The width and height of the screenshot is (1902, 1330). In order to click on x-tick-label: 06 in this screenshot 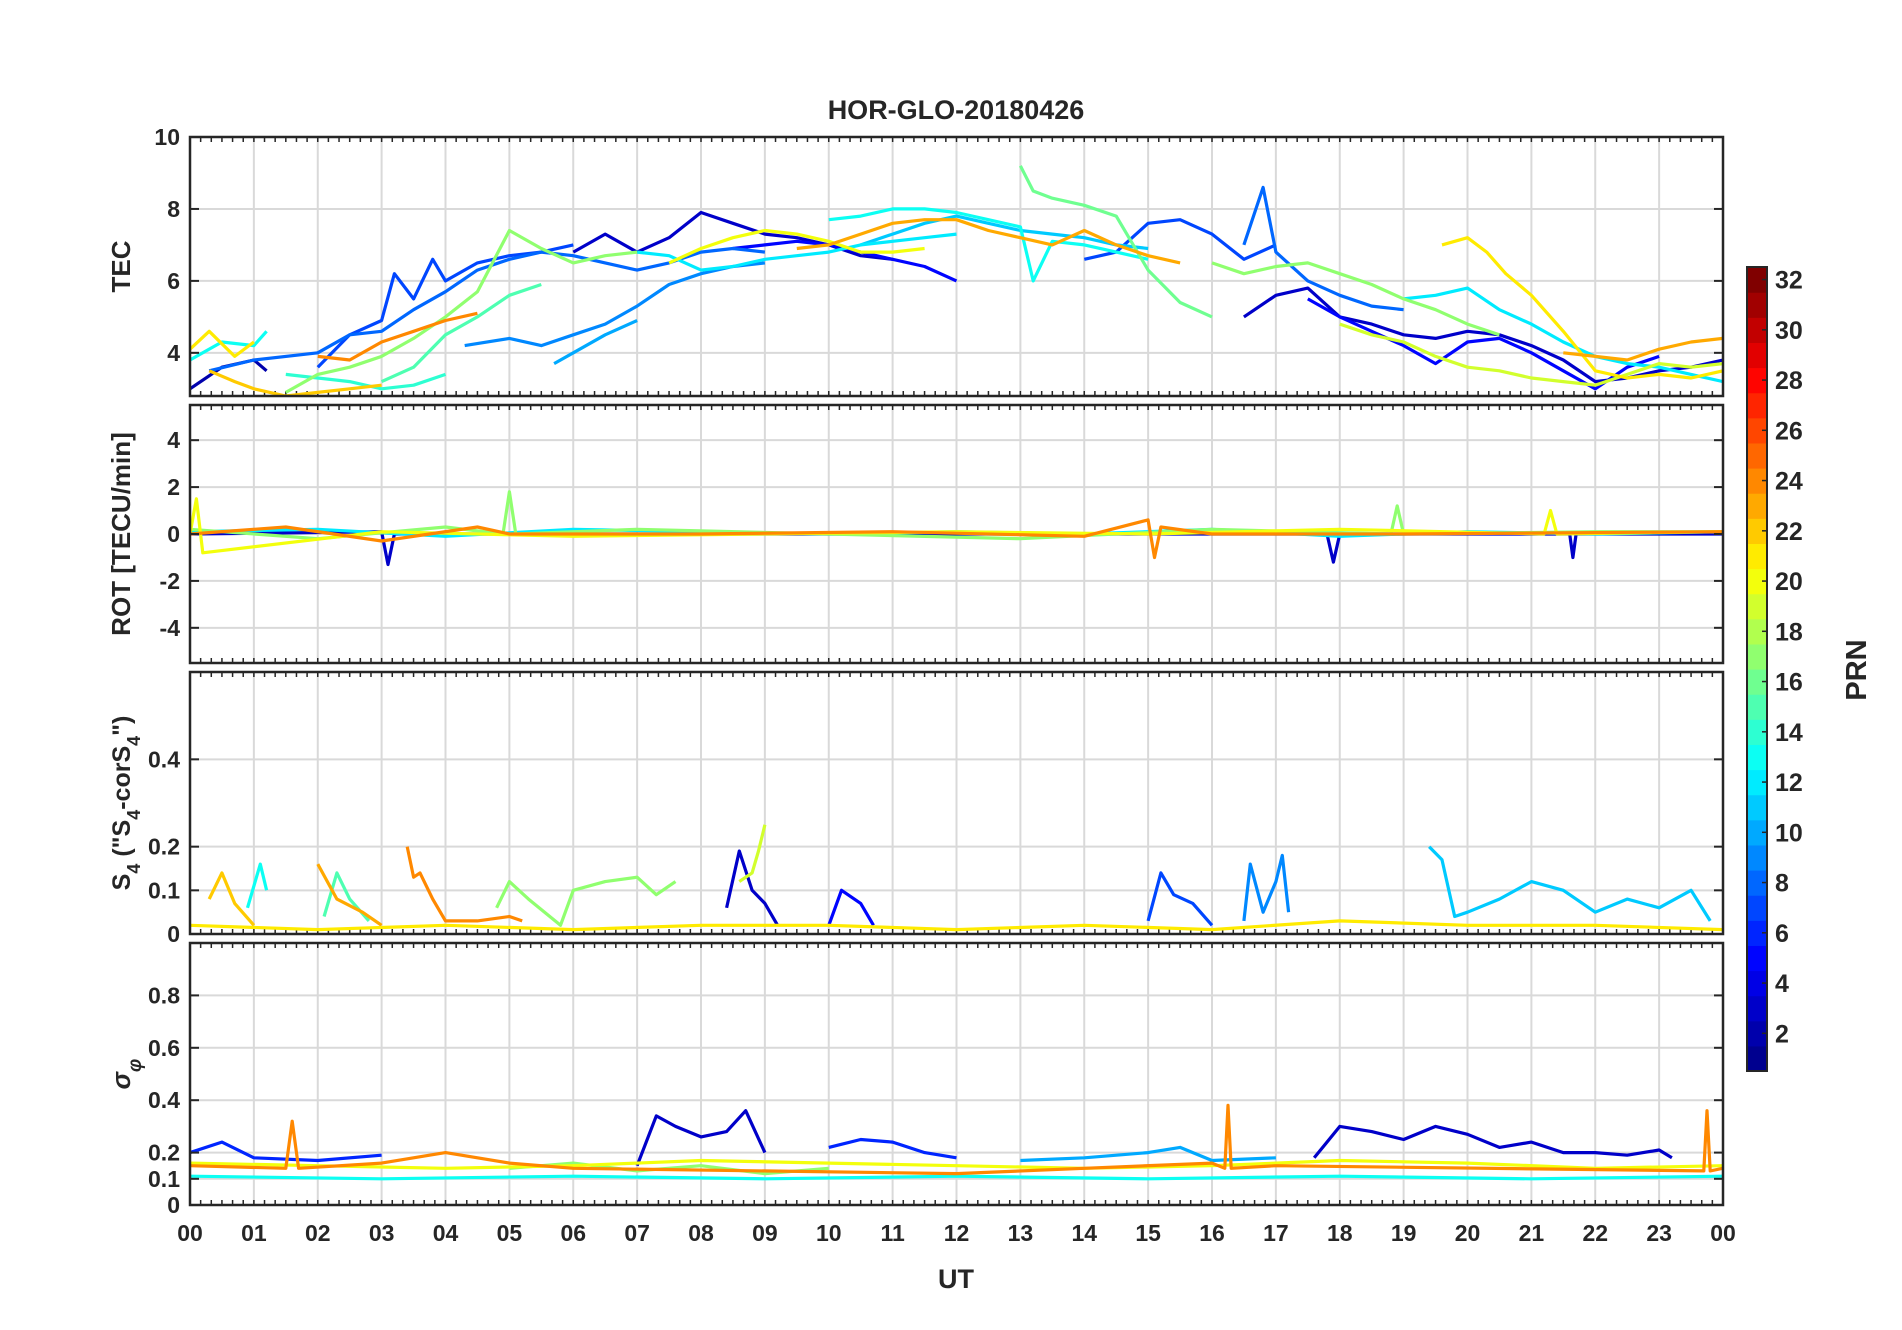, I will do `click(573, 1233)`.